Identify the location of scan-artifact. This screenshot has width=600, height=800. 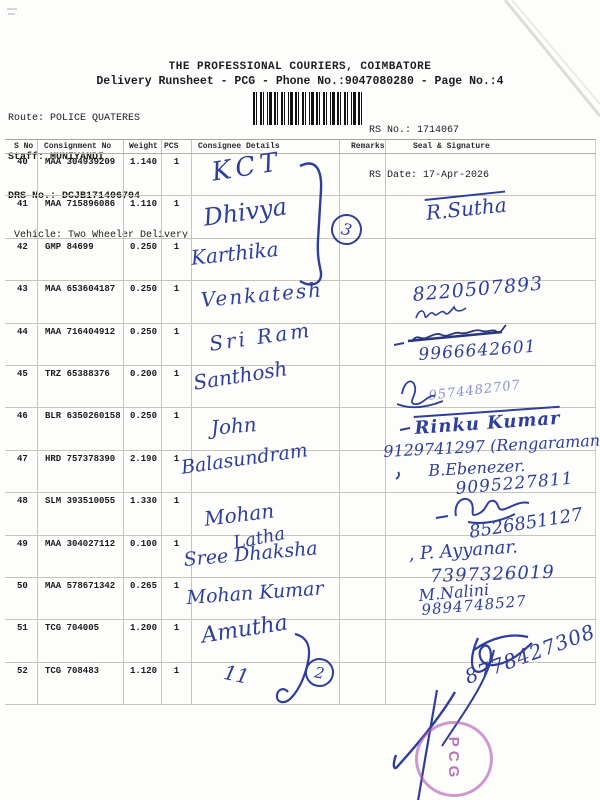
(12, 11).